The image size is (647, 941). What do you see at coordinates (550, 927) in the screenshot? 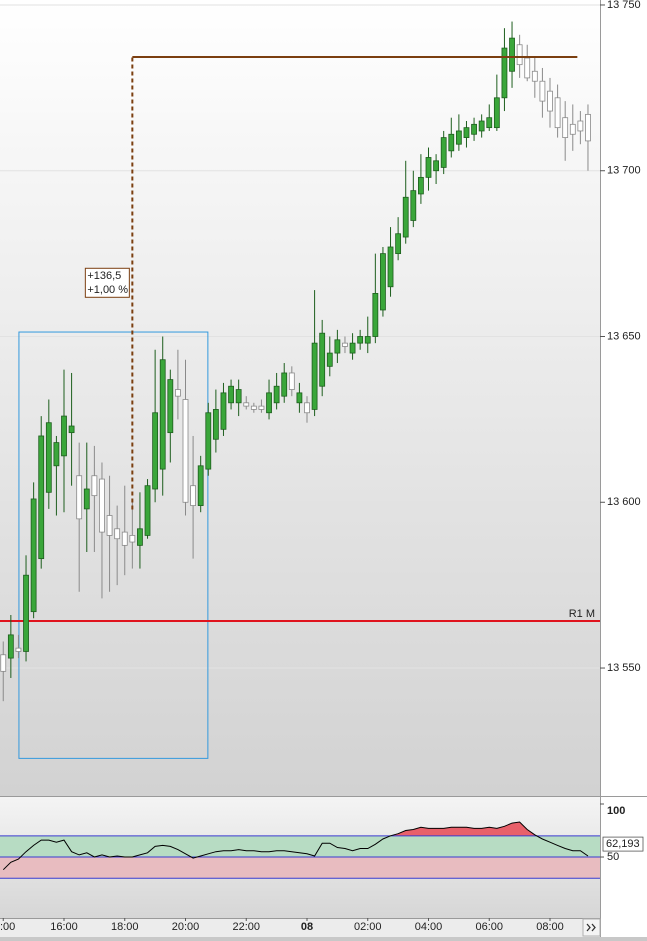
I see `x-tick-label: 08:00` at bounding box center [550, 927].